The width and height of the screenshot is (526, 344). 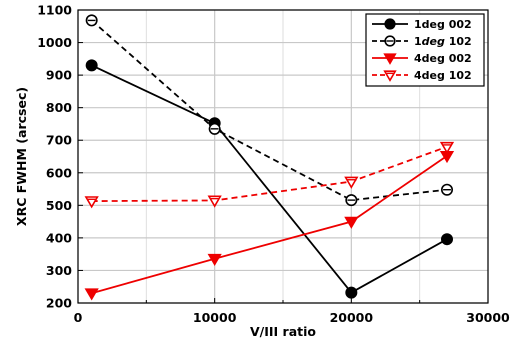 I want to click on legend-entry: 4deg 002, so click(x=422, y=58).